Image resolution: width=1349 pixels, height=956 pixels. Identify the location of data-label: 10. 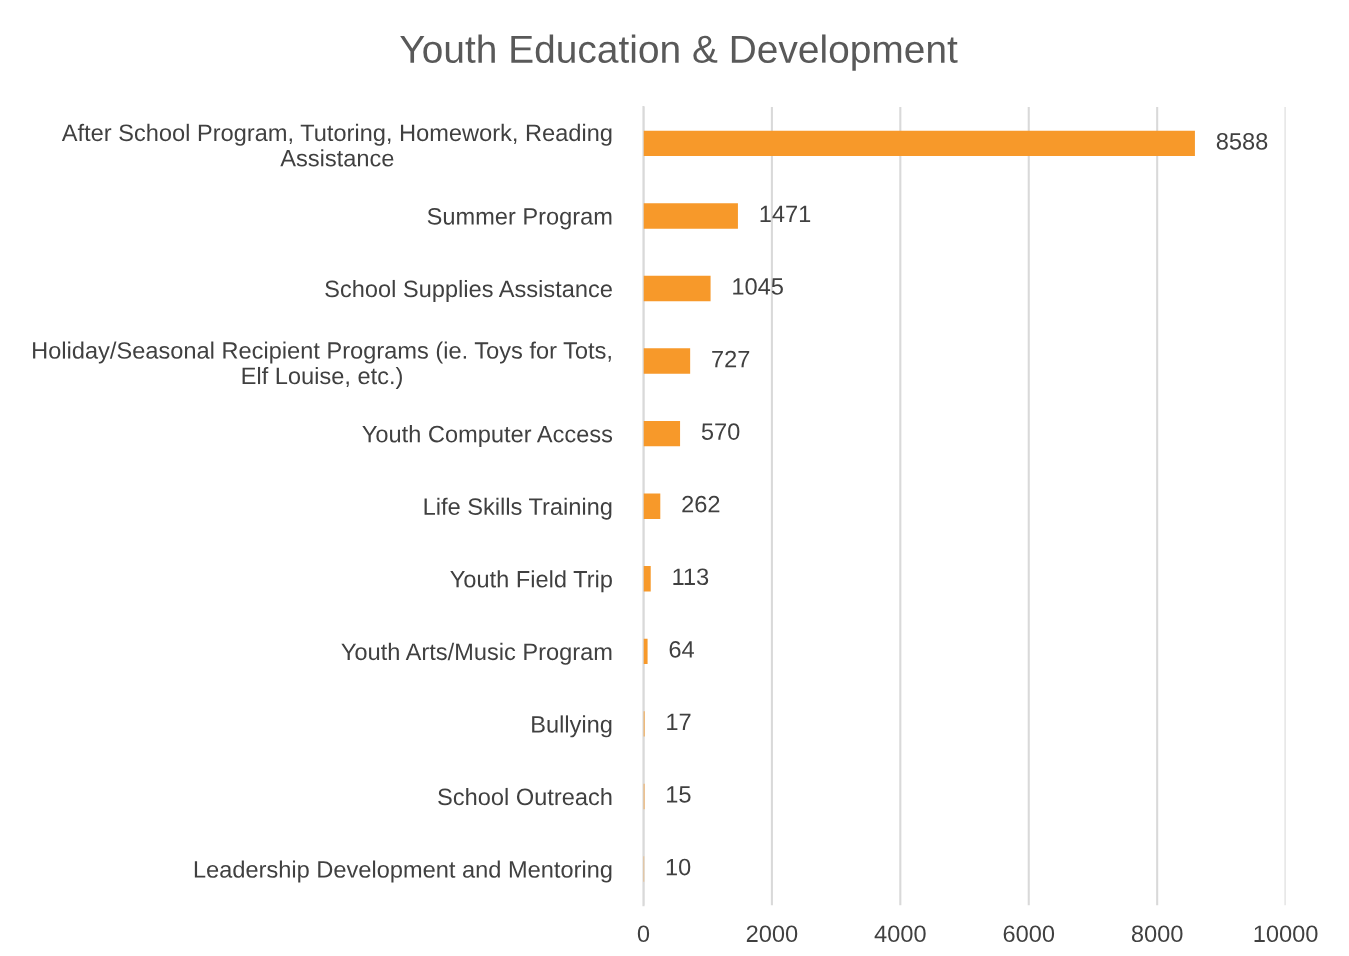
(678, 867).